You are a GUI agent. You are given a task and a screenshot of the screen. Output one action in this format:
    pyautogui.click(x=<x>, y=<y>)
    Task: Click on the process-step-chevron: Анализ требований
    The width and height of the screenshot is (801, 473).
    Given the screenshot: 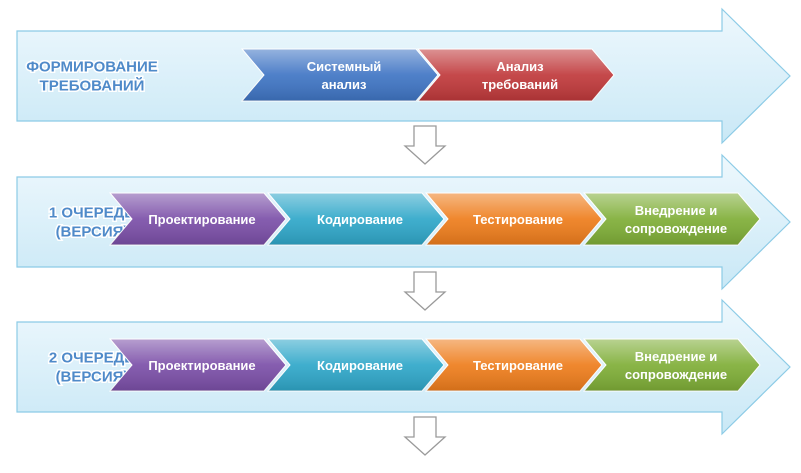 What is the action you would take?
    pyautogui.click(x=515, y=75)
    